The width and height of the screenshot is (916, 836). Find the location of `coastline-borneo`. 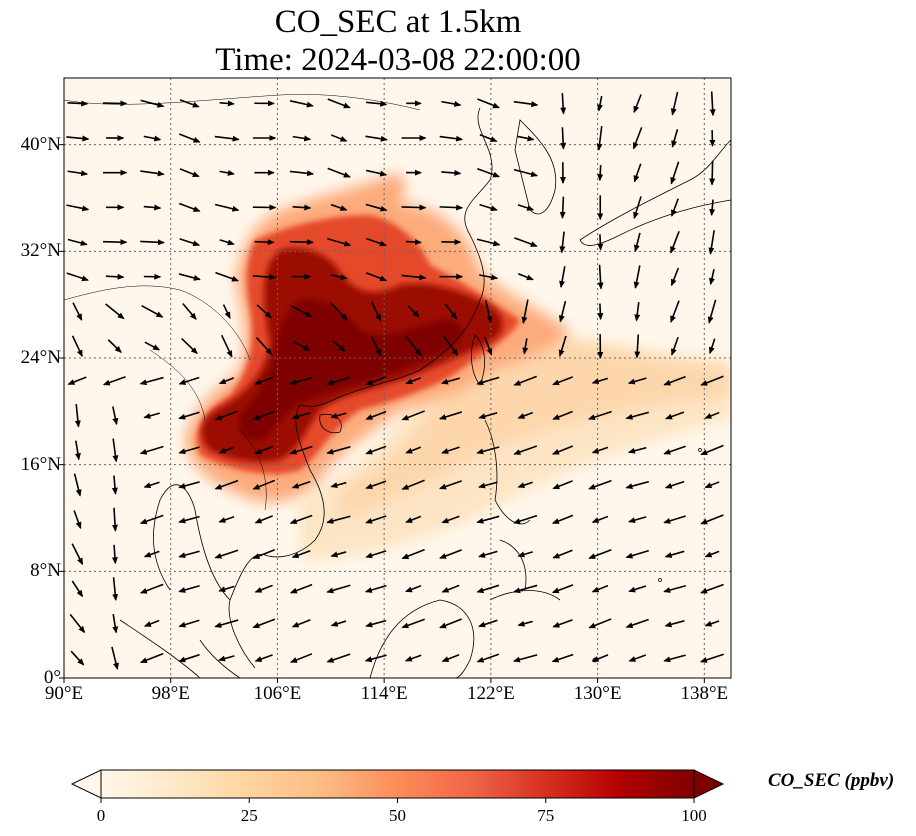

coastline-borneo is located at coordinates (421, 638).